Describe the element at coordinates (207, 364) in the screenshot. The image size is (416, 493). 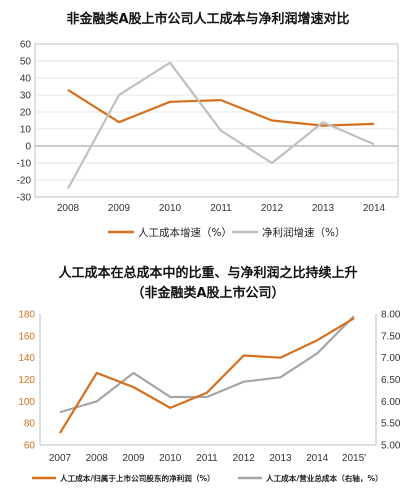
I see `chart2-labor-to-total-cost-line` at that location.